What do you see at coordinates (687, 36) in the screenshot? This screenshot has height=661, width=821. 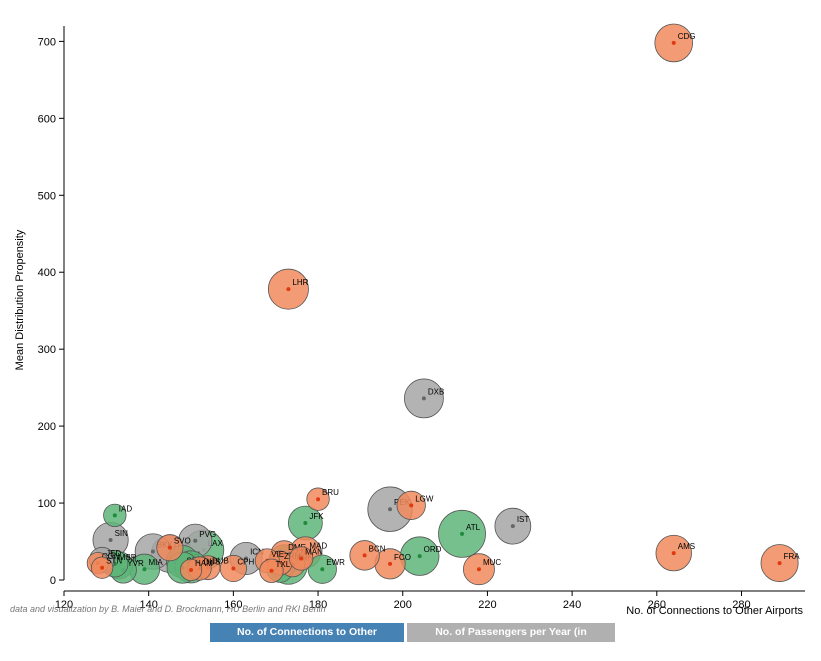 I see `bubble-label: CDG` at bounding box center [687, 36].